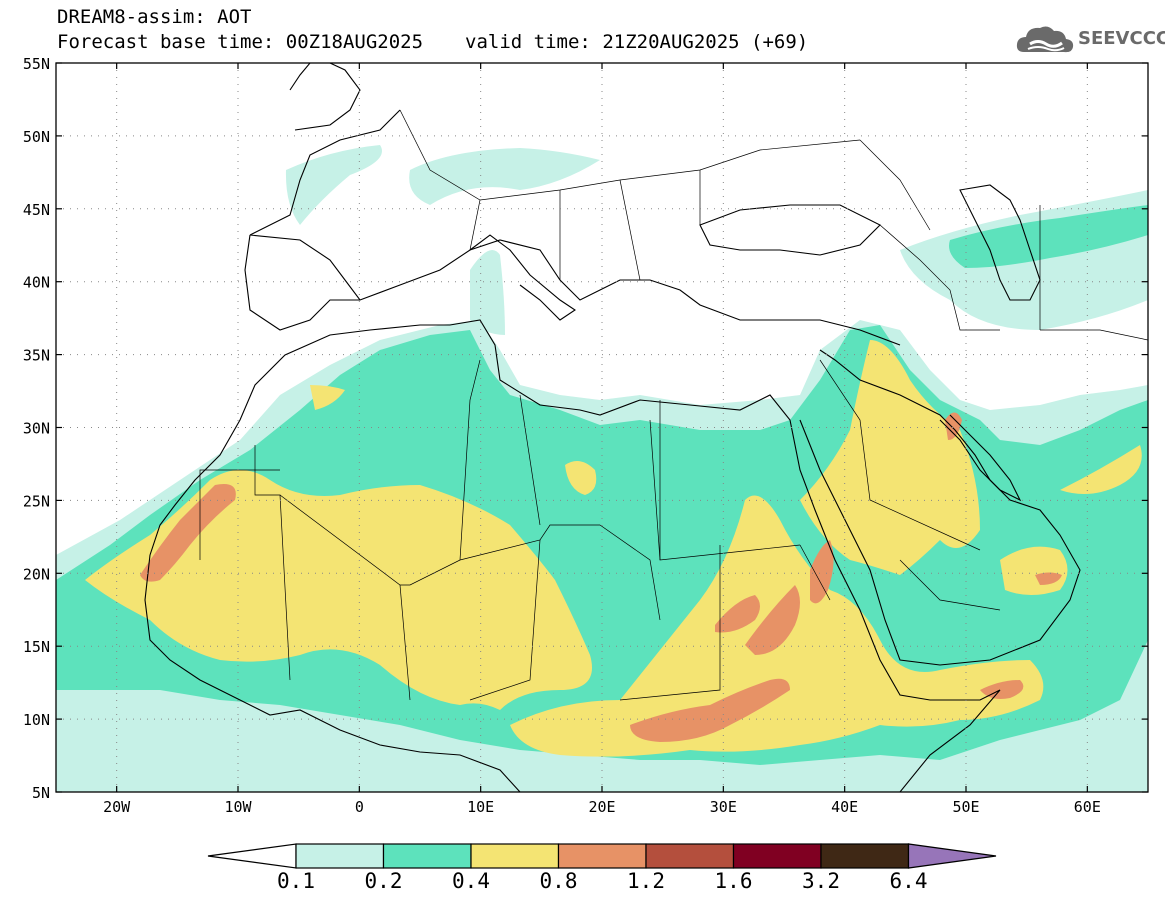 Image resolution: width=1165 pixels, height=905 pixels. I want to click on base-time: Forecast base time: 00Z18AUG2025, so click(240, 42).